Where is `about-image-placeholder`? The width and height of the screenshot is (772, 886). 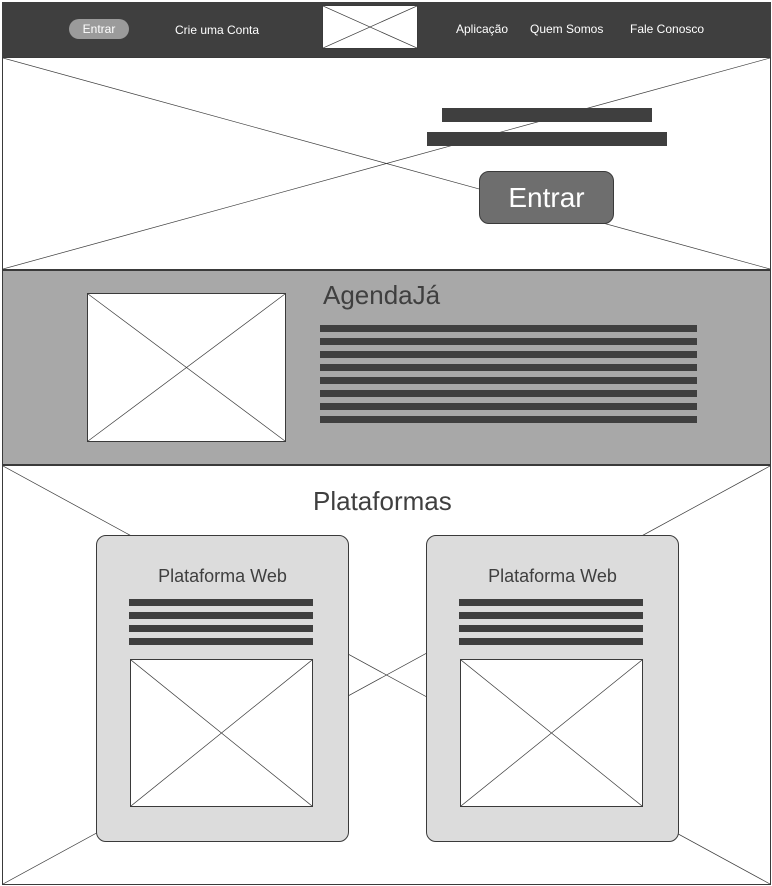 about-image-placeholder is located at coordinates (186, 367).